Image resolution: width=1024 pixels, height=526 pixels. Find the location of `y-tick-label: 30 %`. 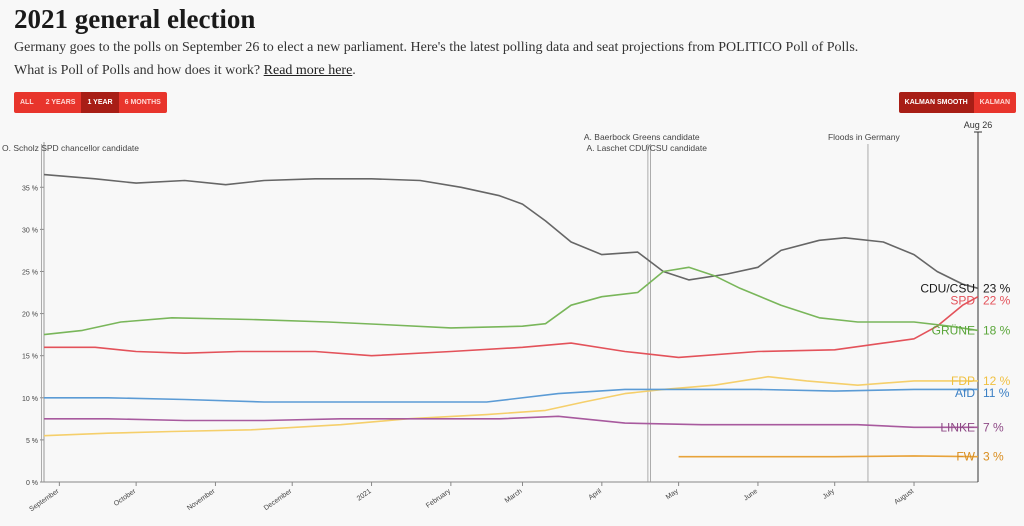

y-tick-label: 30 % is located at coordinates (30, 230).